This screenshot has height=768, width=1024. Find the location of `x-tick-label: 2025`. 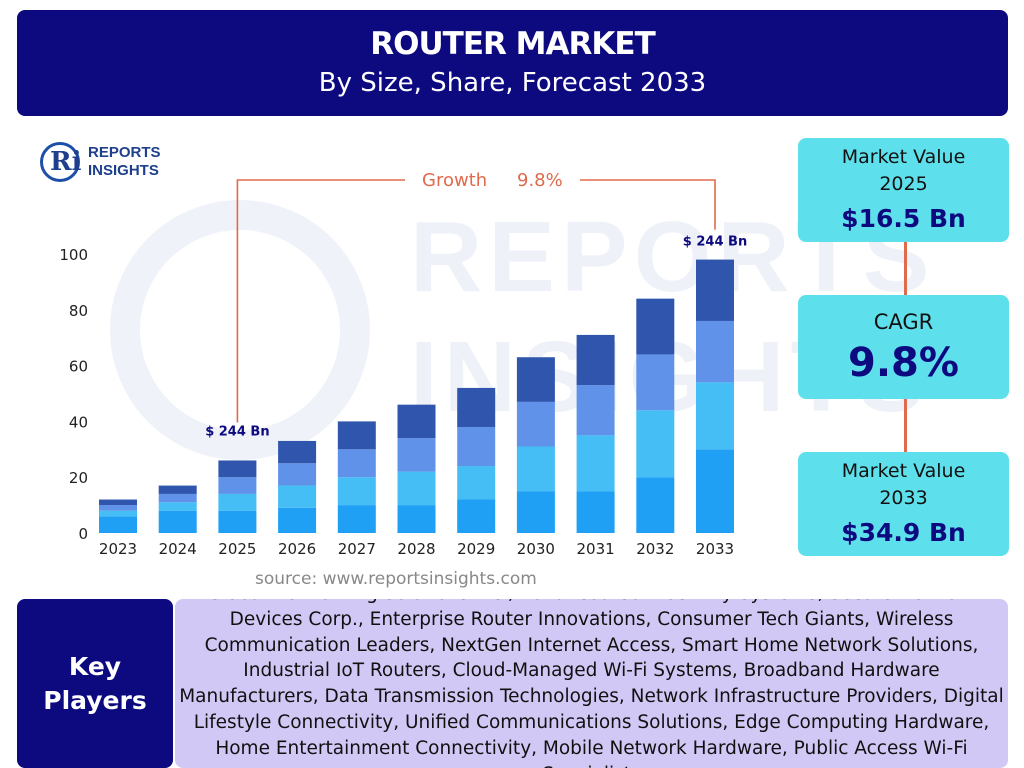

x-tick-label: 2025 is located at coordinates (237, 549).